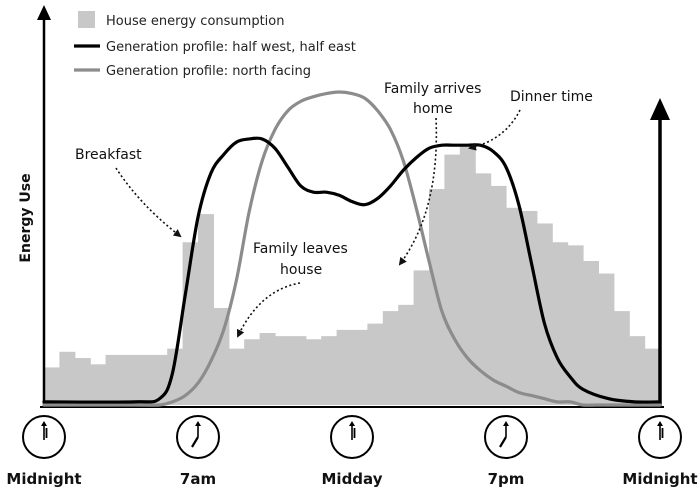 This screenshot has height=498, width=700. I want to click on x-tick-label: 7pm, so click(506, 479).